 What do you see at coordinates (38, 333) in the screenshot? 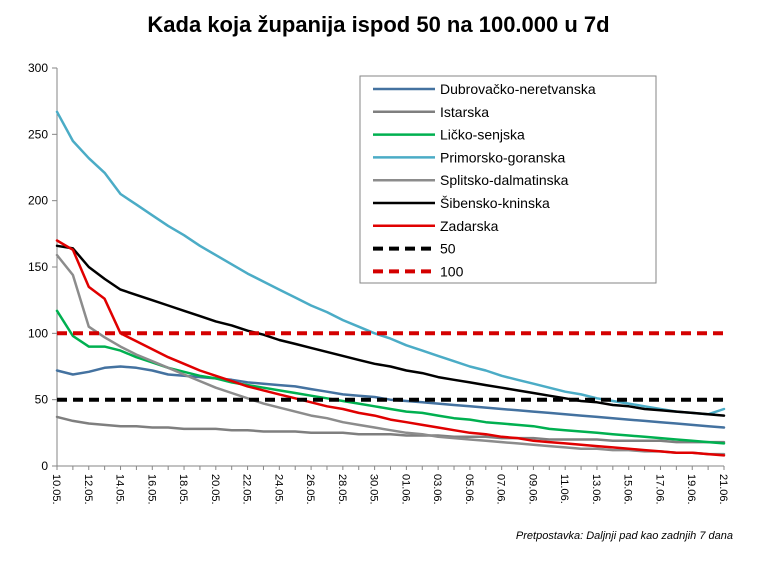
I see `y-tick-label: 100` at bounding box center [38, 333].